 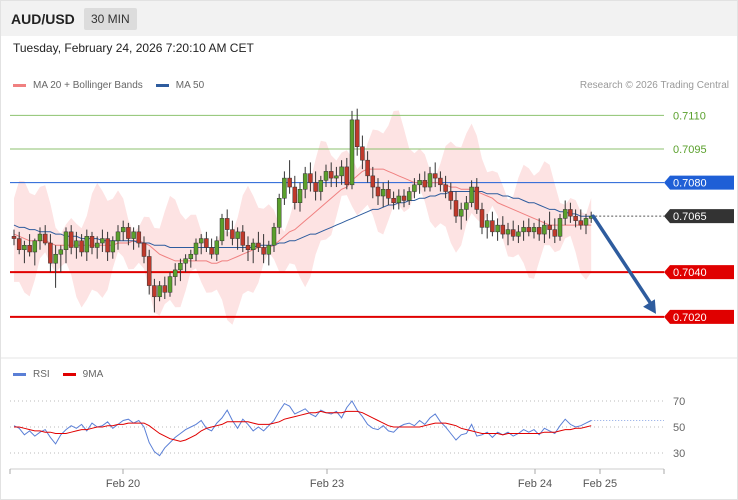 I want to click on rsi-tick-label: 50, so click(x=679, y=428).